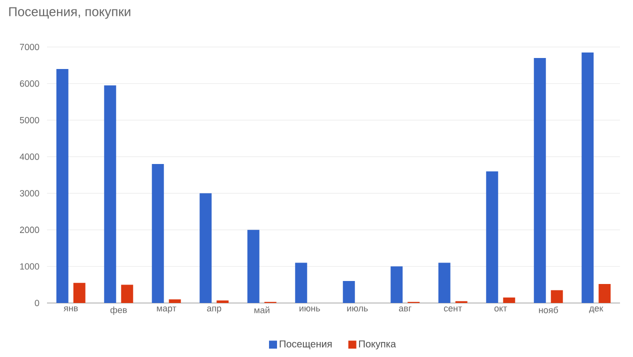 The height and width of the screenshot is (357, 633). Describe the element at coordinates (69, 13) in the screenshot. I see `chart-title: Посещения, покупки` at that location.